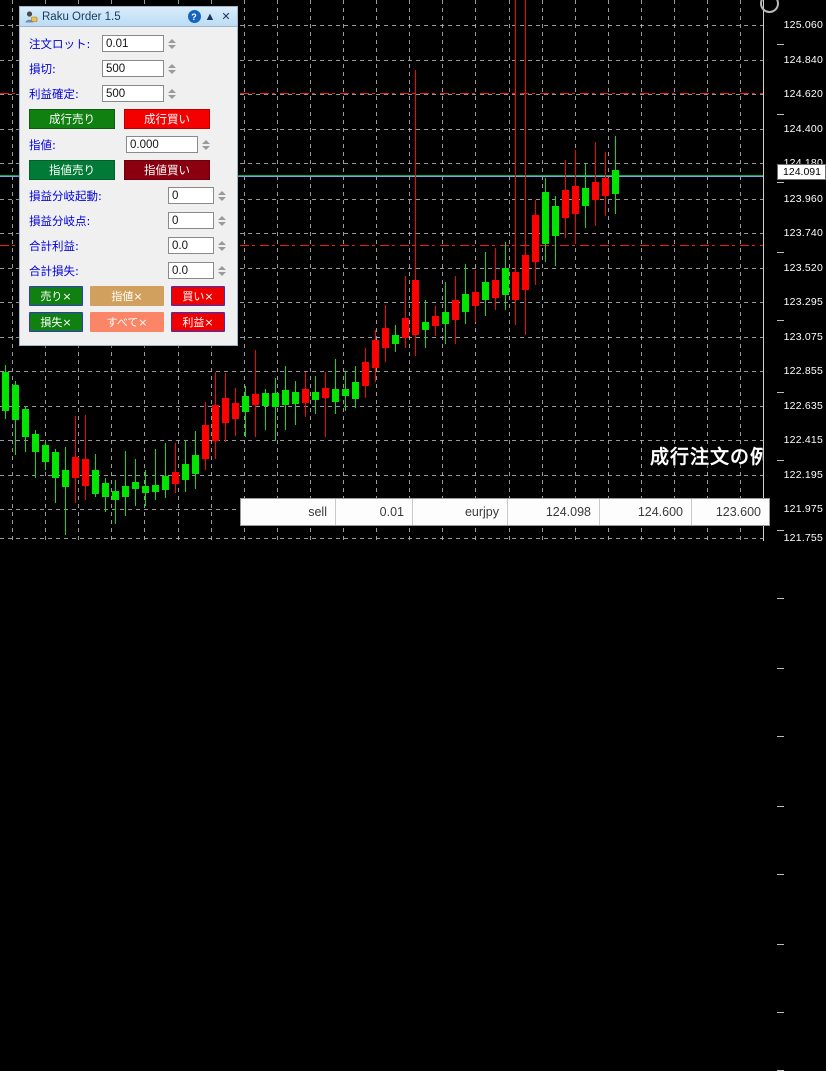 Image resolution: width=826 pixels, height=1071 pixels. I want to click on price-axis-label: 121.755, so click(799, 801).